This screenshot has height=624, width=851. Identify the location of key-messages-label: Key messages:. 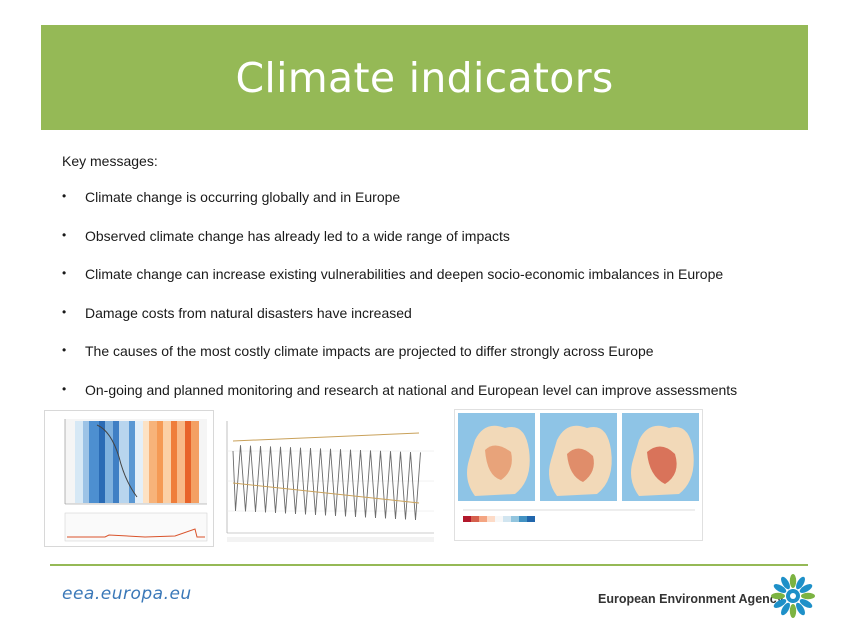
(110, 161).